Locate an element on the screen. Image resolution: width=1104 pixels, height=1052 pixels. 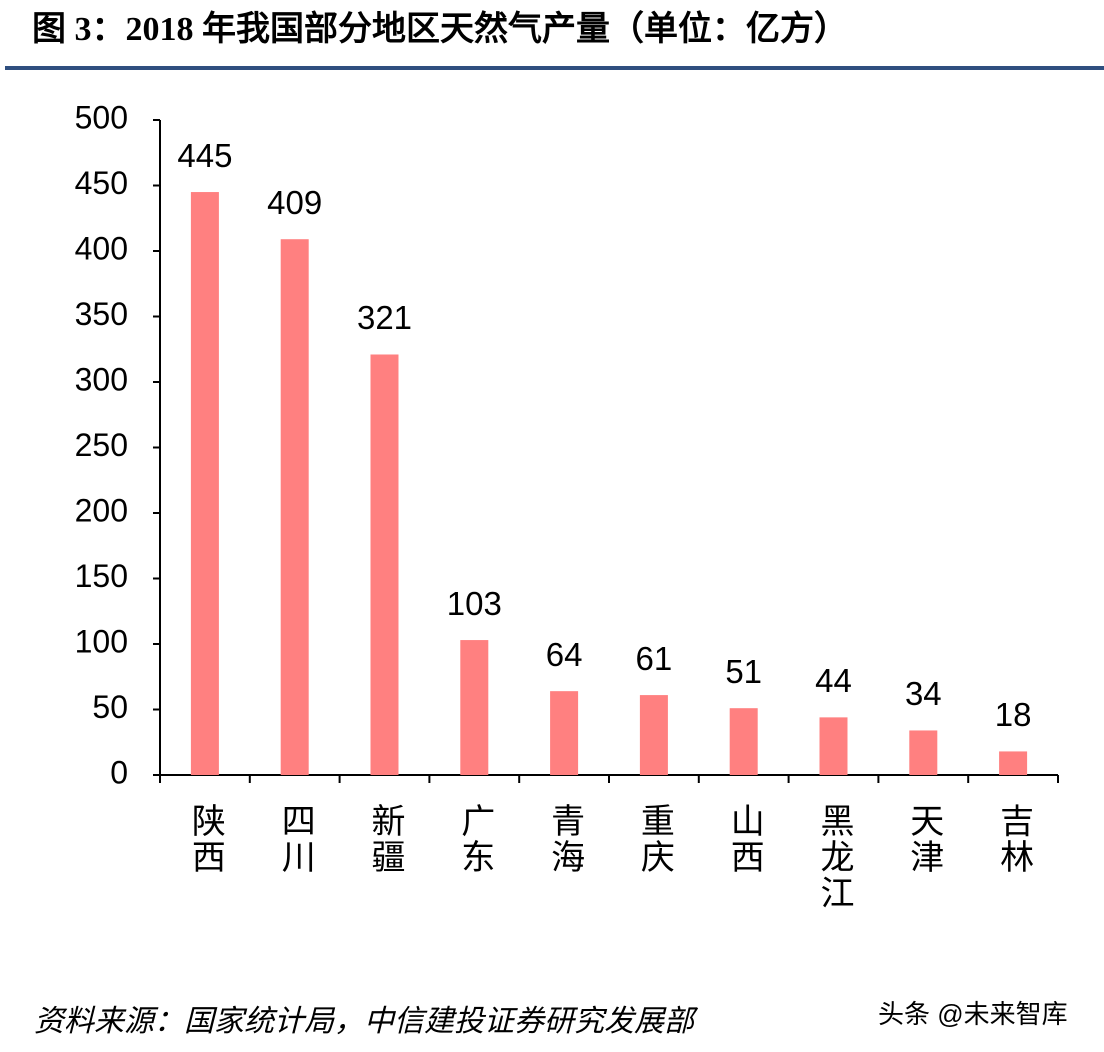
x-tick-label: 重庆 is located at coordinates (654, 839).